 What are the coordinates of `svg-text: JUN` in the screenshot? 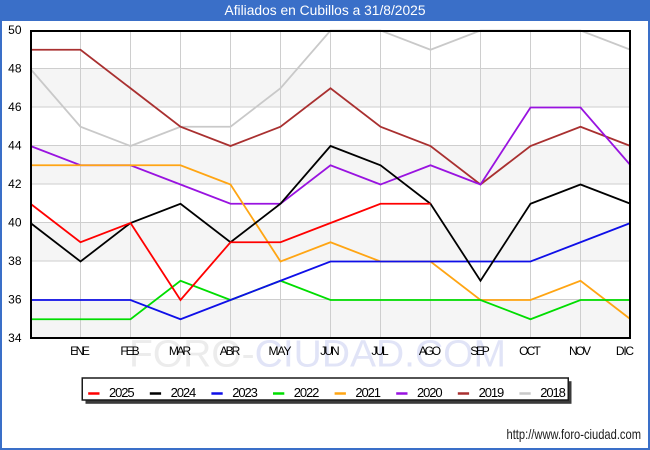 It's located at (329, 351).